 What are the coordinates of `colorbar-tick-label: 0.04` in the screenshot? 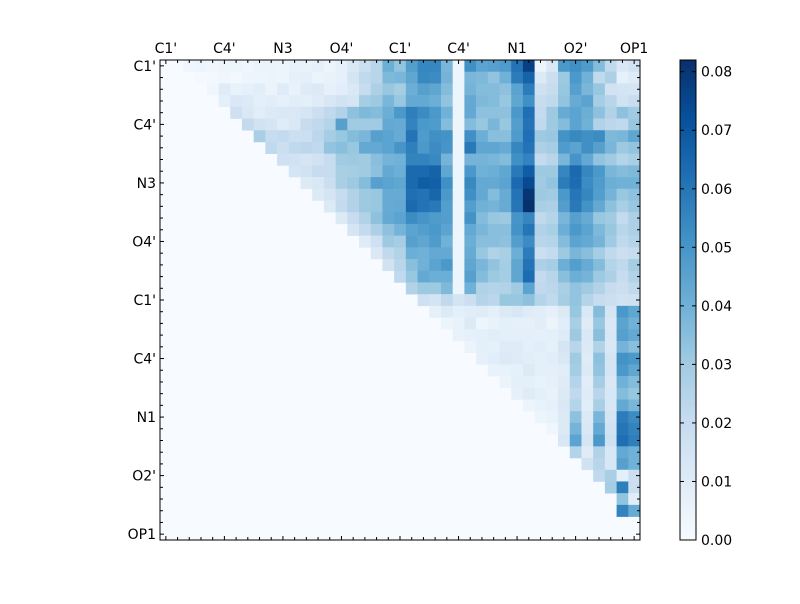 It's located at (716, 307).